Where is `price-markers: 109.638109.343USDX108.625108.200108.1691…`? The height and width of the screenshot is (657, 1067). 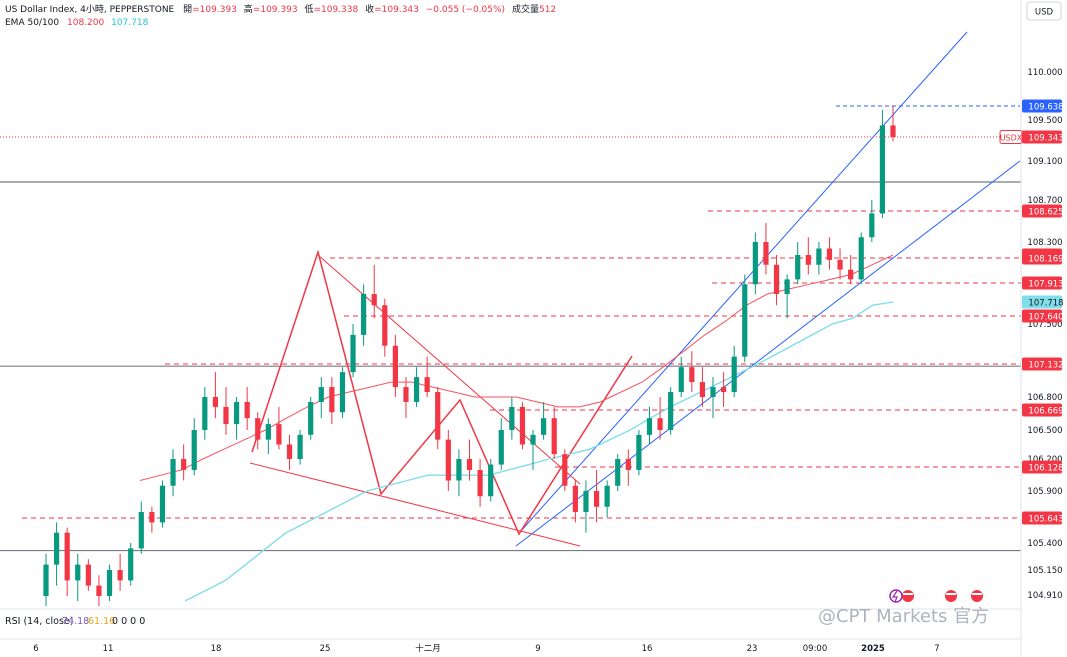
price-markers: 109.638109.343USDX108.625108.200108.1691… is located at coordinates (1031, 312).